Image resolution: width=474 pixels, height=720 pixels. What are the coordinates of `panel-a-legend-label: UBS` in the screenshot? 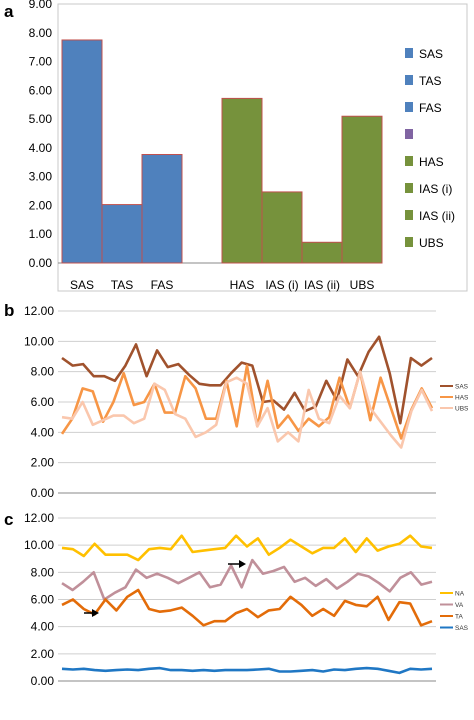 It's located at (431, 243).